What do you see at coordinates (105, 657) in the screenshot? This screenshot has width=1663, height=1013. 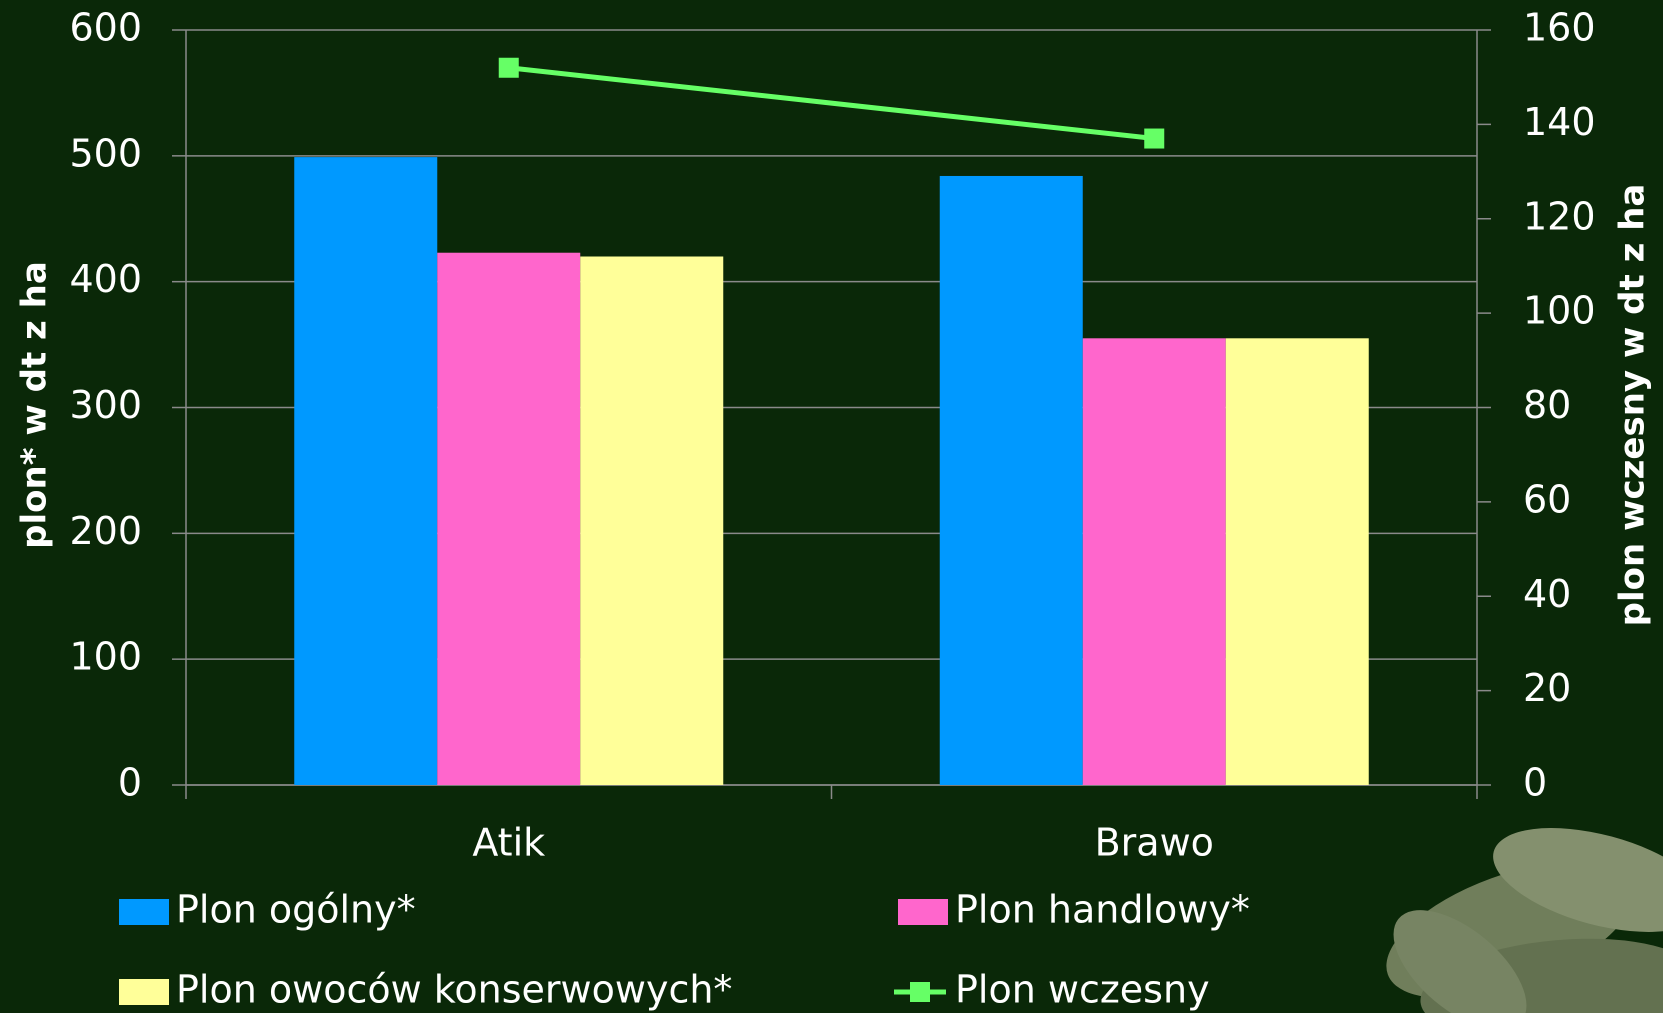 I see `y-tick-label: 100` at bounding box center [105, 657].